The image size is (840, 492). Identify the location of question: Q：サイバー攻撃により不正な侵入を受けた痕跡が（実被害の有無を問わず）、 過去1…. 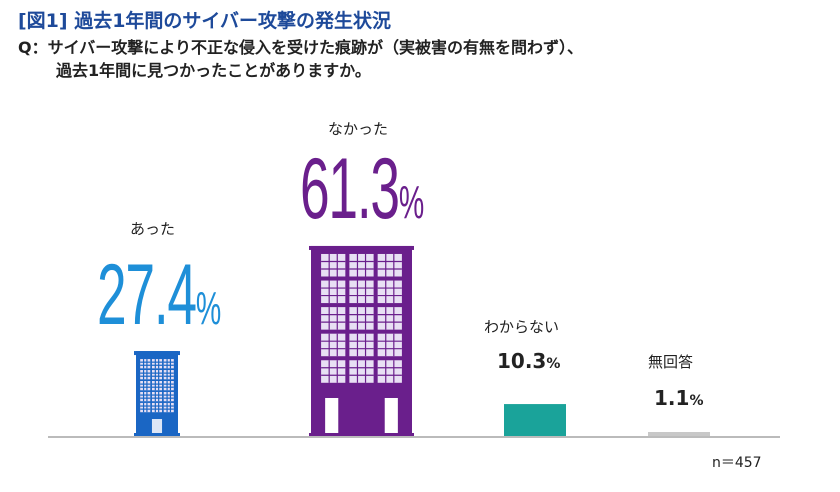
(300, 59).